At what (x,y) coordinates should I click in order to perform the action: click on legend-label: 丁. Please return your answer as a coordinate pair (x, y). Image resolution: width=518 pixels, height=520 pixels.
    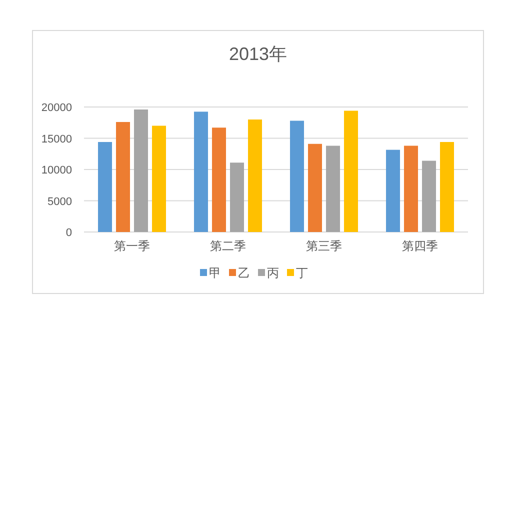
    Looking at the image, I should click on (302, 273).